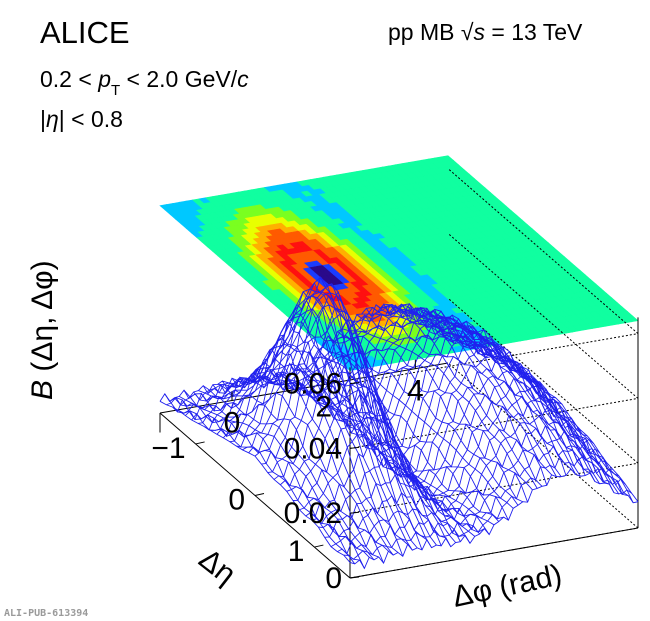  I want to click on x-axis-title-unit: (rad), so click(530, 581).